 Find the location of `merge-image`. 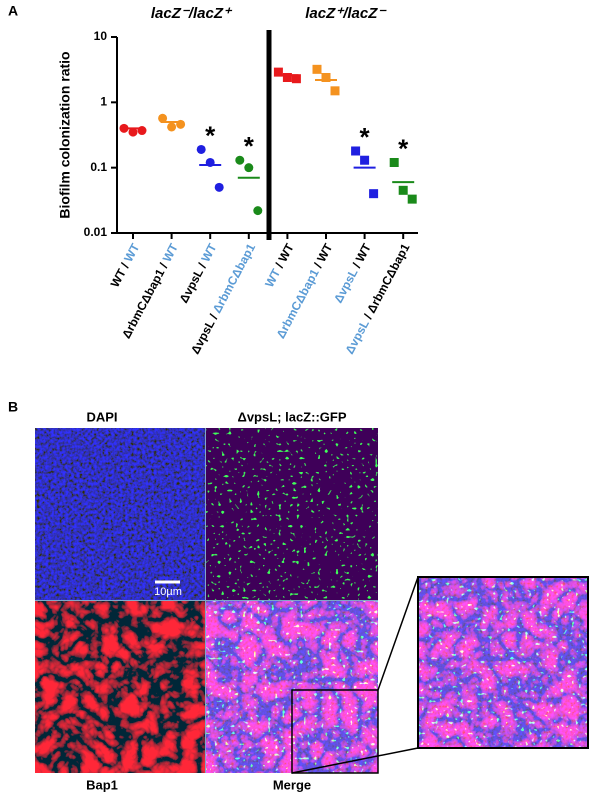

merge-image is located at coordinates (292, 687).